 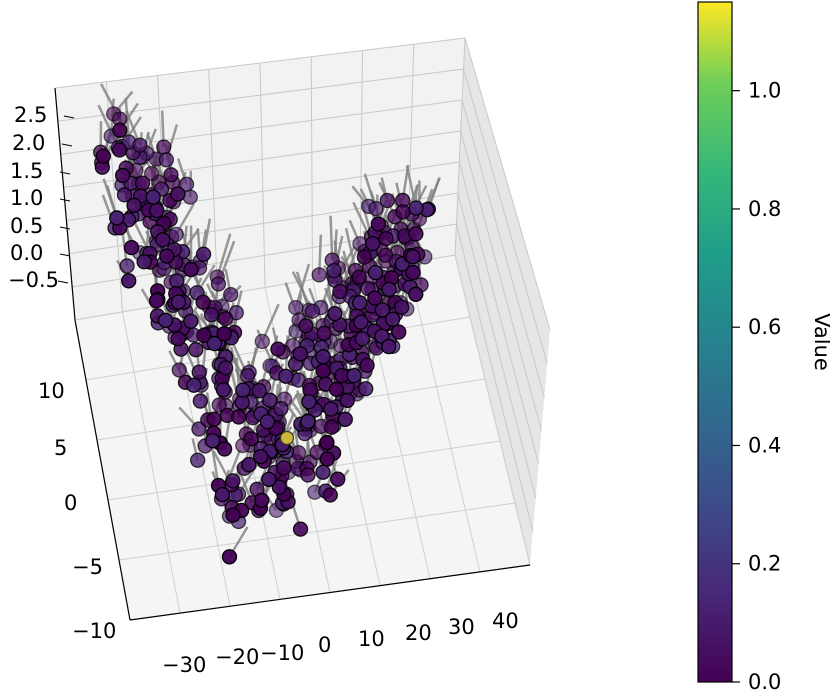 What do you see at coordinates (30, 115) in the screenshot?
I see `z-tick-label: 2.5` at bounding box center [30, 115].